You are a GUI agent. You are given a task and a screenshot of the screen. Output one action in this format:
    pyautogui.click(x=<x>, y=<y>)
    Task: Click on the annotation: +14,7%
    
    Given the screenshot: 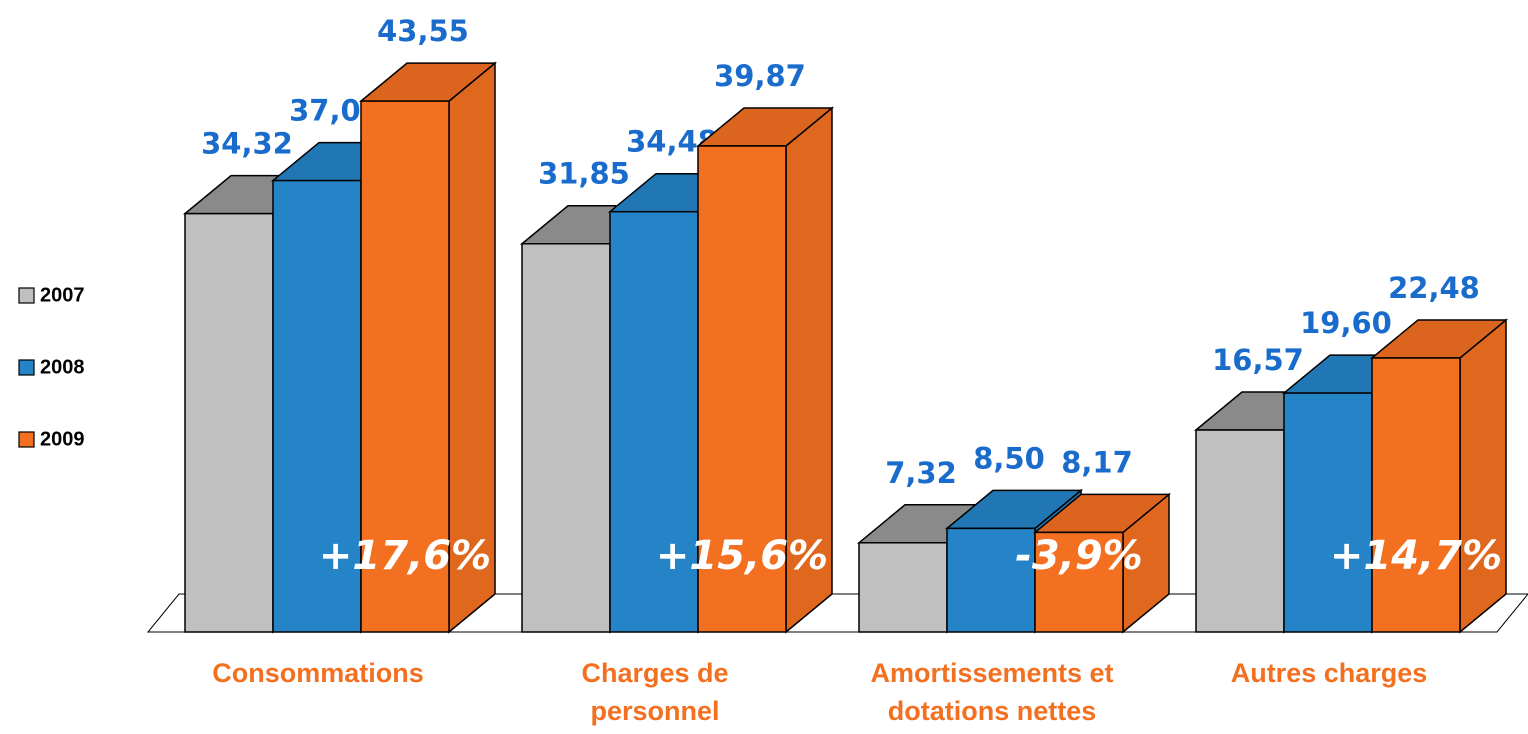 What is the action you would take?
    pyautogui.click(x=1416, y=556)
    